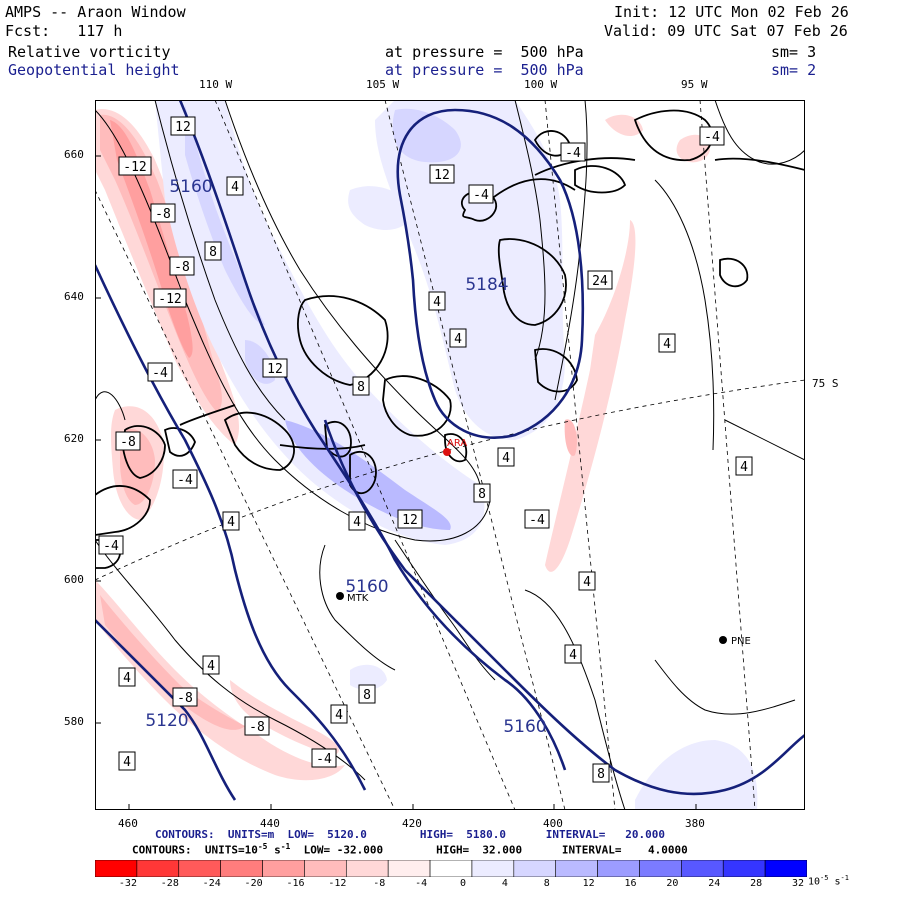 This screenshot has height=900, width=900. I want to click on colorbar-label: 0, so click(463, 883).